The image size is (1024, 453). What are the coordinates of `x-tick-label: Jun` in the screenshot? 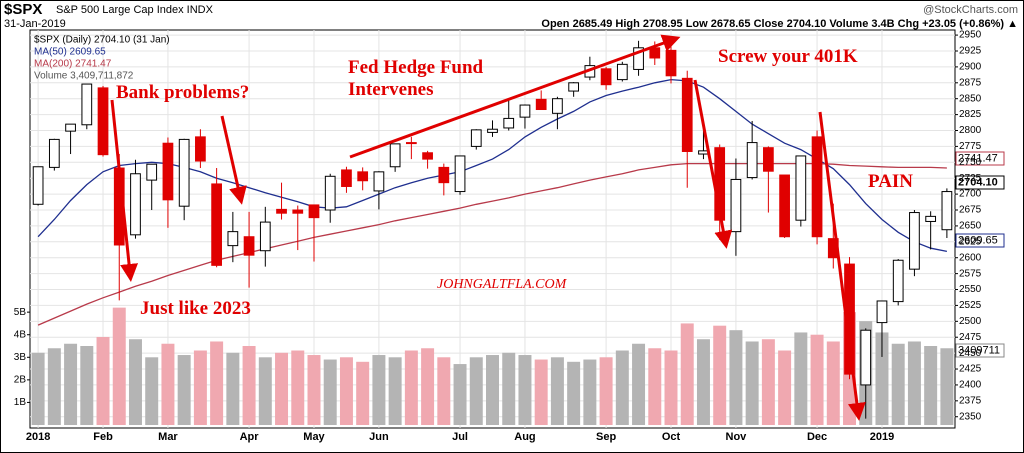 It's located at (379, 437).